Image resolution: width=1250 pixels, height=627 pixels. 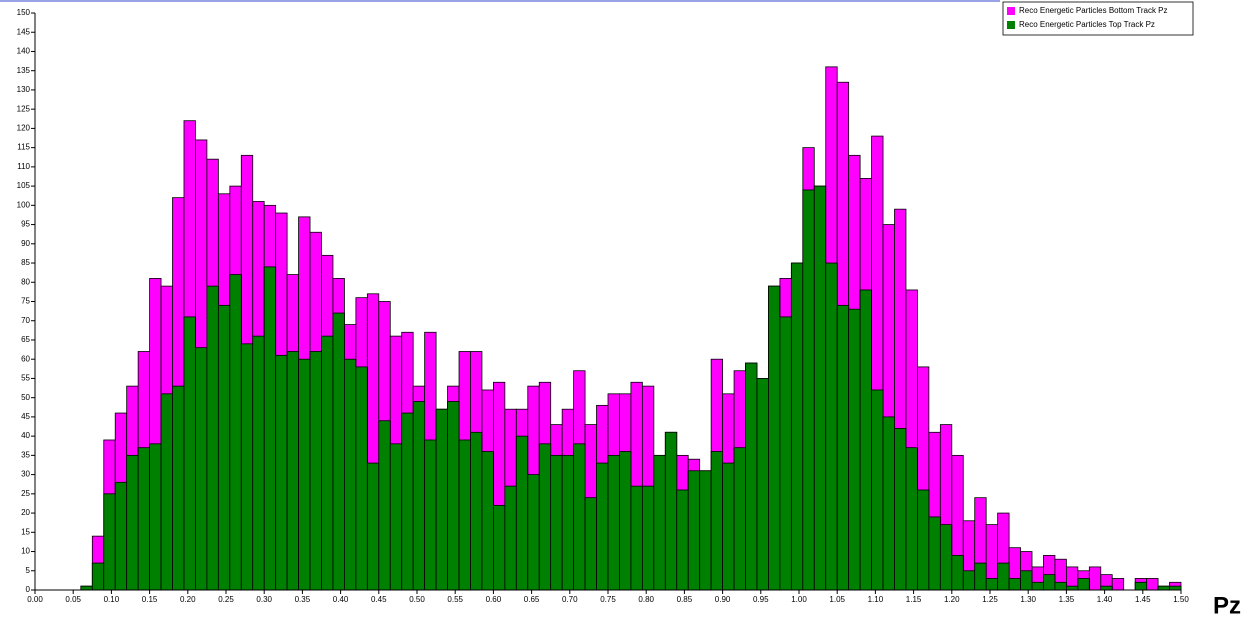 What do you see at coordinates (24, 204) in the screenshot?
I see `y-tick-label: 100` at bounding box center [24, 204].